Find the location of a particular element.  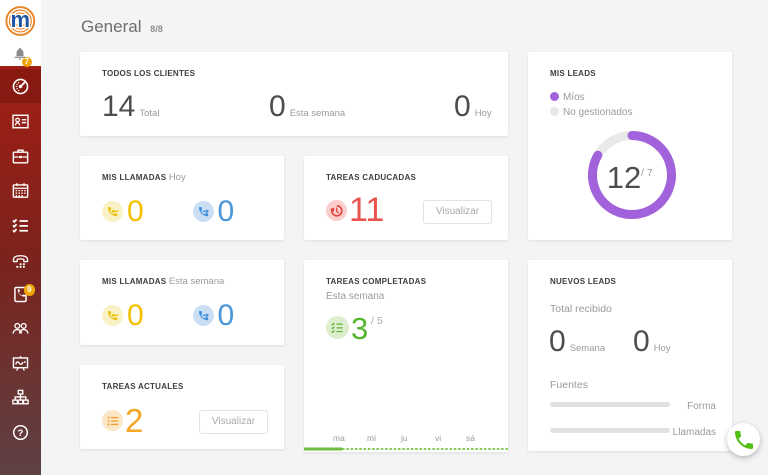

svg-text: / 7 is located at coordinates (647, 173).